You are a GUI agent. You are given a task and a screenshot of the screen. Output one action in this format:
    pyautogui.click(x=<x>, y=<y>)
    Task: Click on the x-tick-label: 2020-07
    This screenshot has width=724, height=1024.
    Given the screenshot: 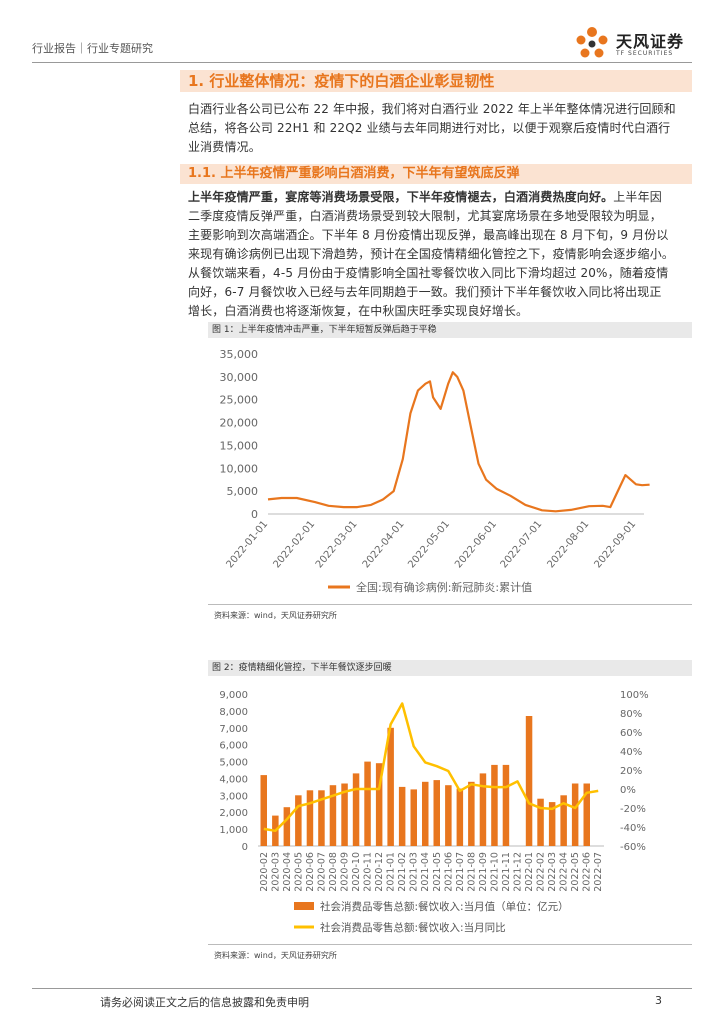 What is the action you would take?
    pyautogui.click(x=321, y=872)
    